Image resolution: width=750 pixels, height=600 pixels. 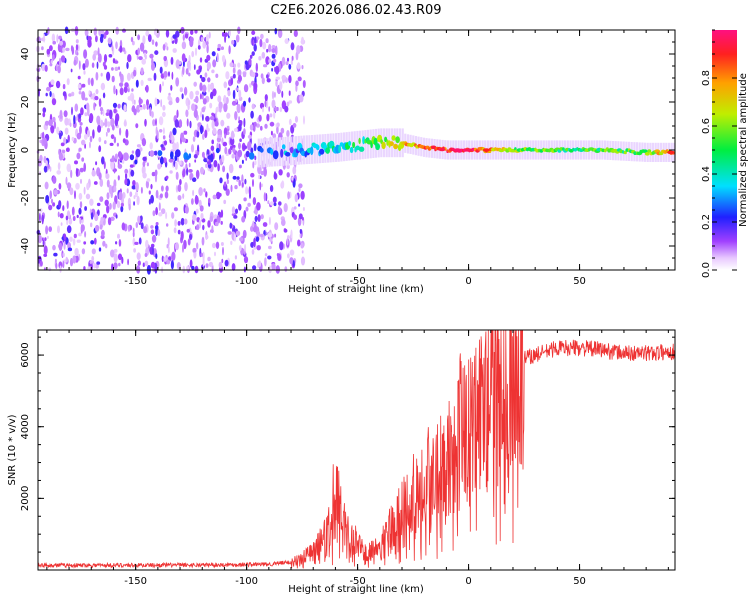 What do you see at coordinates (355, 10) in the screenshot?
I see `figure-title: C2E6.2026.086.02.43.R09` at bounding box center [355, 10].